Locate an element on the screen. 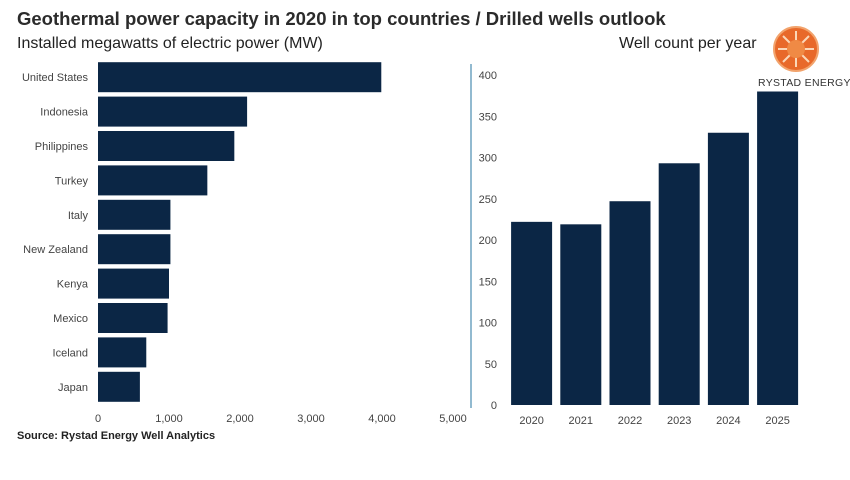  x-tick-label: 2023 is located at coordinates (679, 421).